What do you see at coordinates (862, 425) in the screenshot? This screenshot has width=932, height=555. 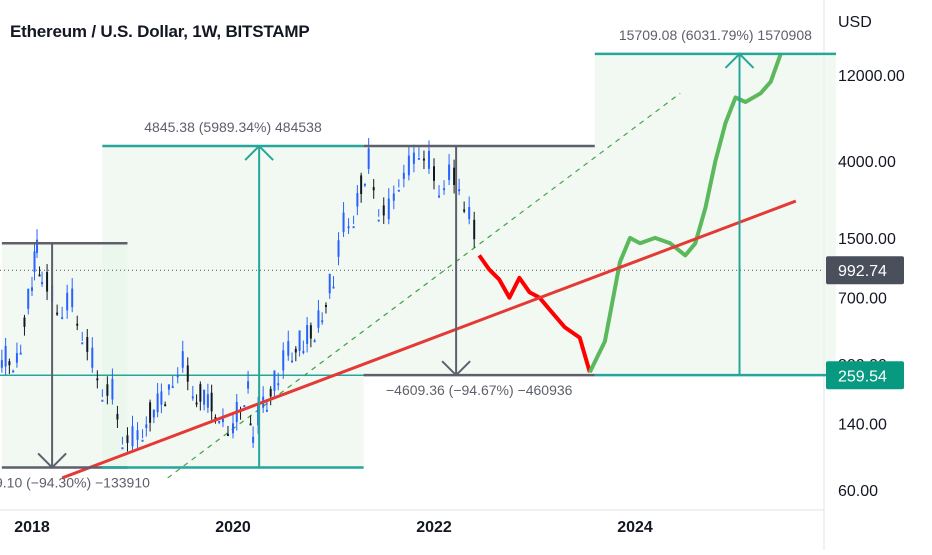 I see `price-tick-label: 140.00` at bounding box center [862, 425].